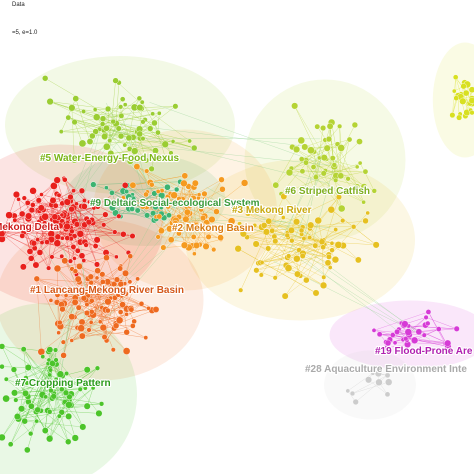 This screenshot has height=474, width=474. Describe the element at coordinates (453, 100) in the screenshot. I see `cluster-area` at that location.